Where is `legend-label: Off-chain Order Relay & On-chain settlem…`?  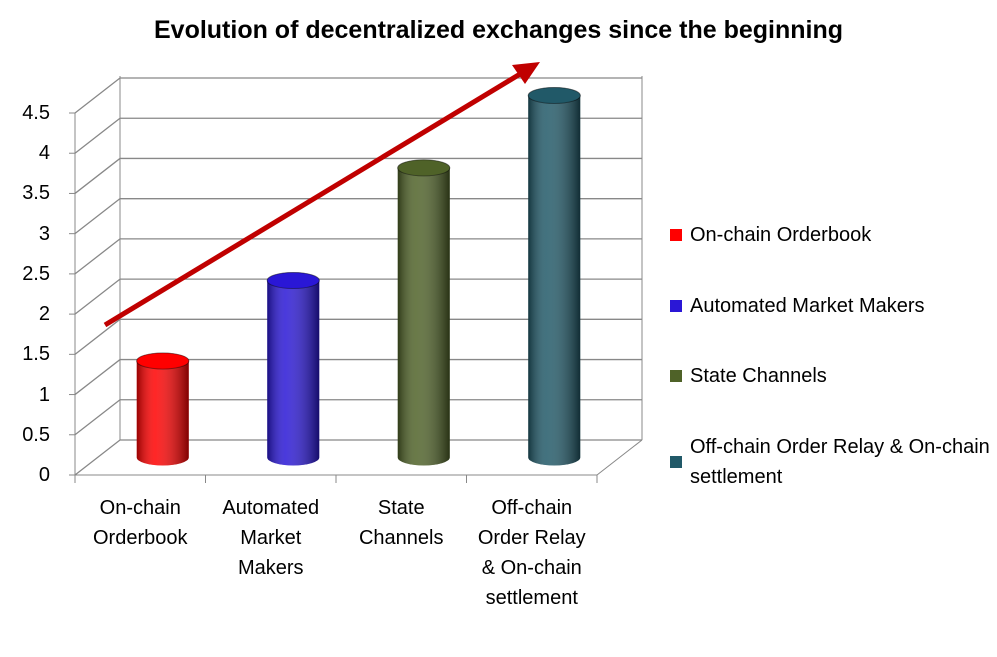
legend-label: Off-chain Order Relay & On-chain settlem… is located at coordinates (840, 462).